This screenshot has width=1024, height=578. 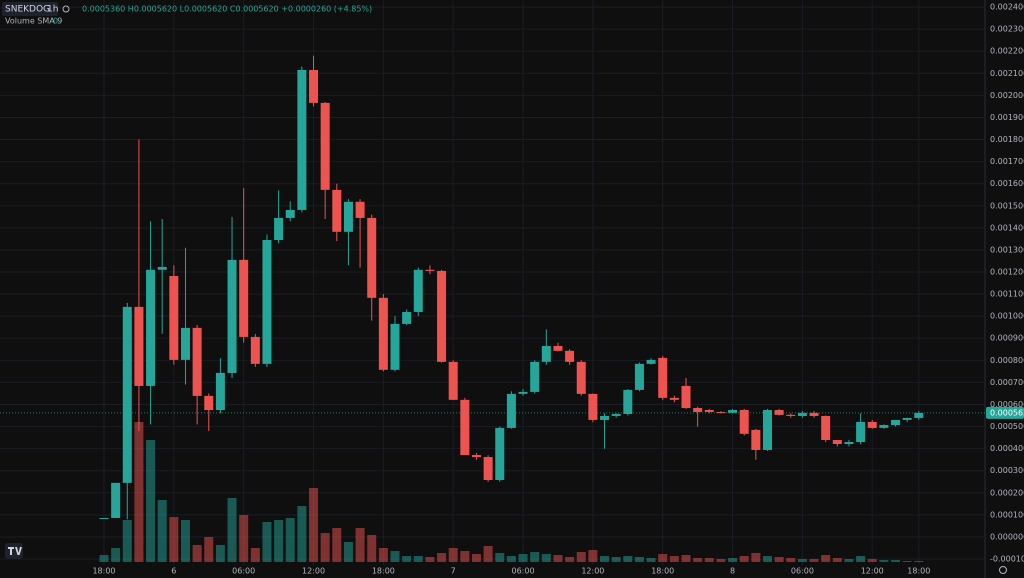 I want to click on y-tick-label: -0.0001000, so click(x=1007, y=559).